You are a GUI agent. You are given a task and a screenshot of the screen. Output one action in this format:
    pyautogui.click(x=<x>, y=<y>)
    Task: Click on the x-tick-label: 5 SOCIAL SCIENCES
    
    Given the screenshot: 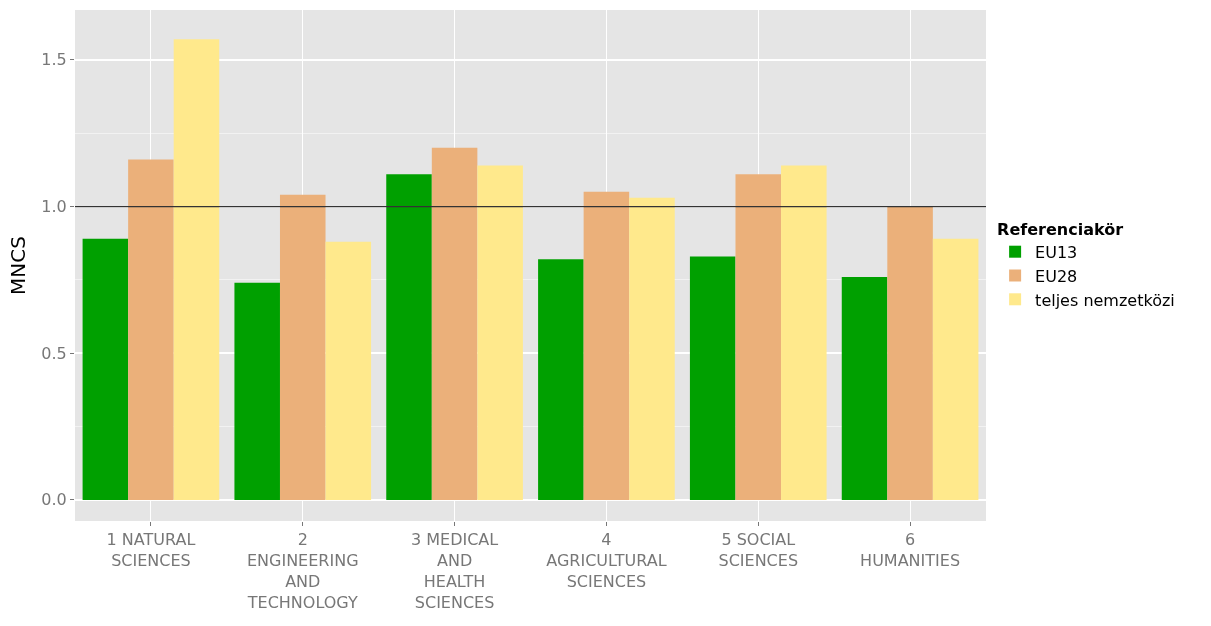 What is the action you would take?
    pyautogui.click(x=758, y=550)
    